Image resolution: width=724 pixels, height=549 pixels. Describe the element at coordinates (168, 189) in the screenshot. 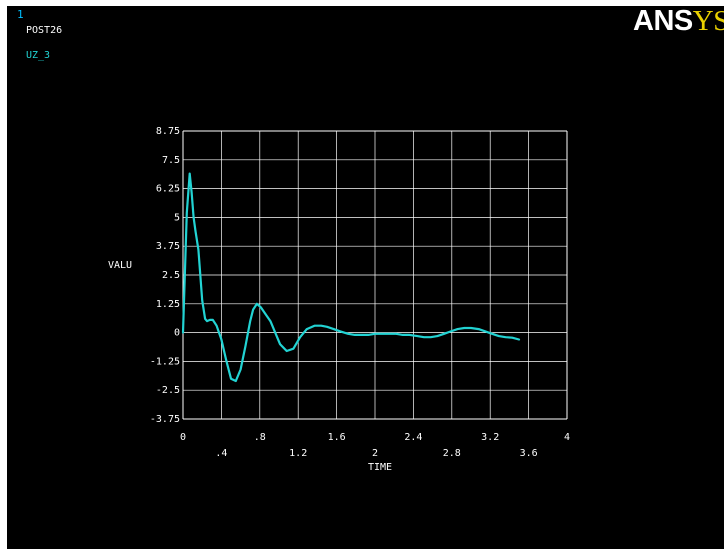

I see `y-tick-label: 6.25` at that location.